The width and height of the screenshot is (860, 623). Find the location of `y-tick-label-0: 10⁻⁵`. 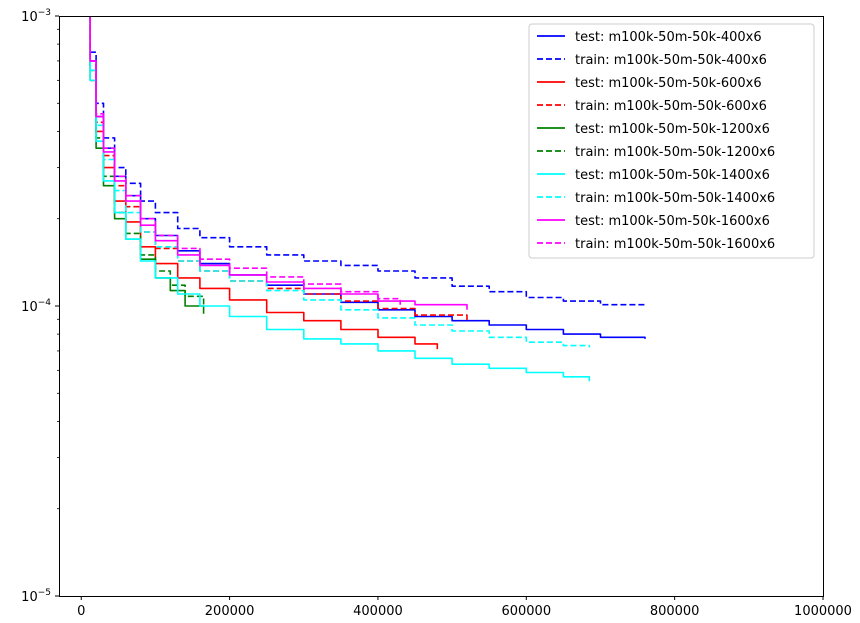

y-tick-label-0: 10⁻⁵ is located at coordinates (36, 596).